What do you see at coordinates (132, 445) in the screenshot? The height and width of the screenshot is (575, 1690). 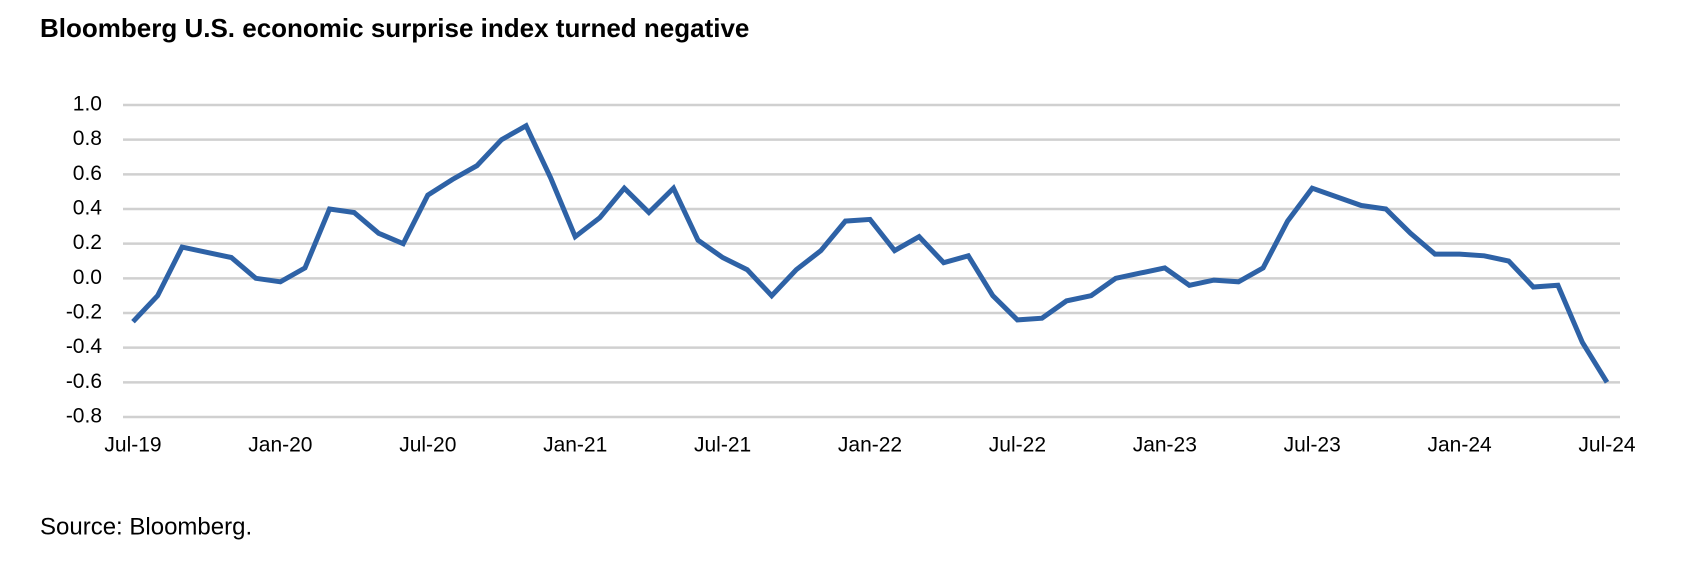 I see `x-tick-label: Jul-19` at bounding box center [132, 445].